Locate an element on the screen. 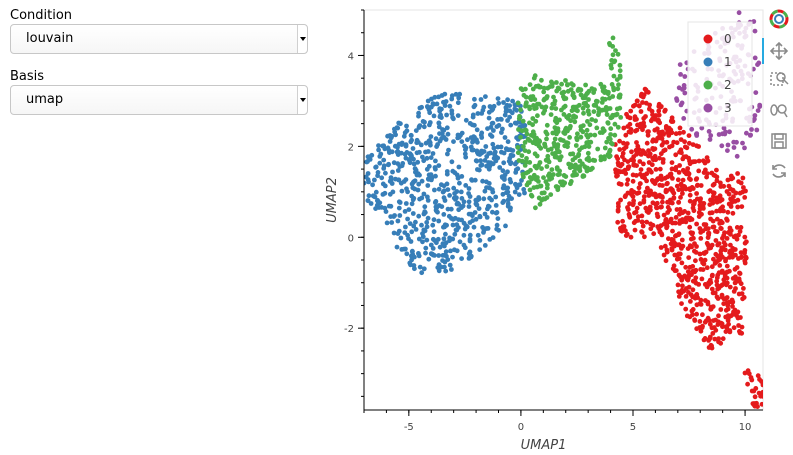 The width and height of the screenshot is (793, 455). reset-icon is located at coordinates (779, 171).